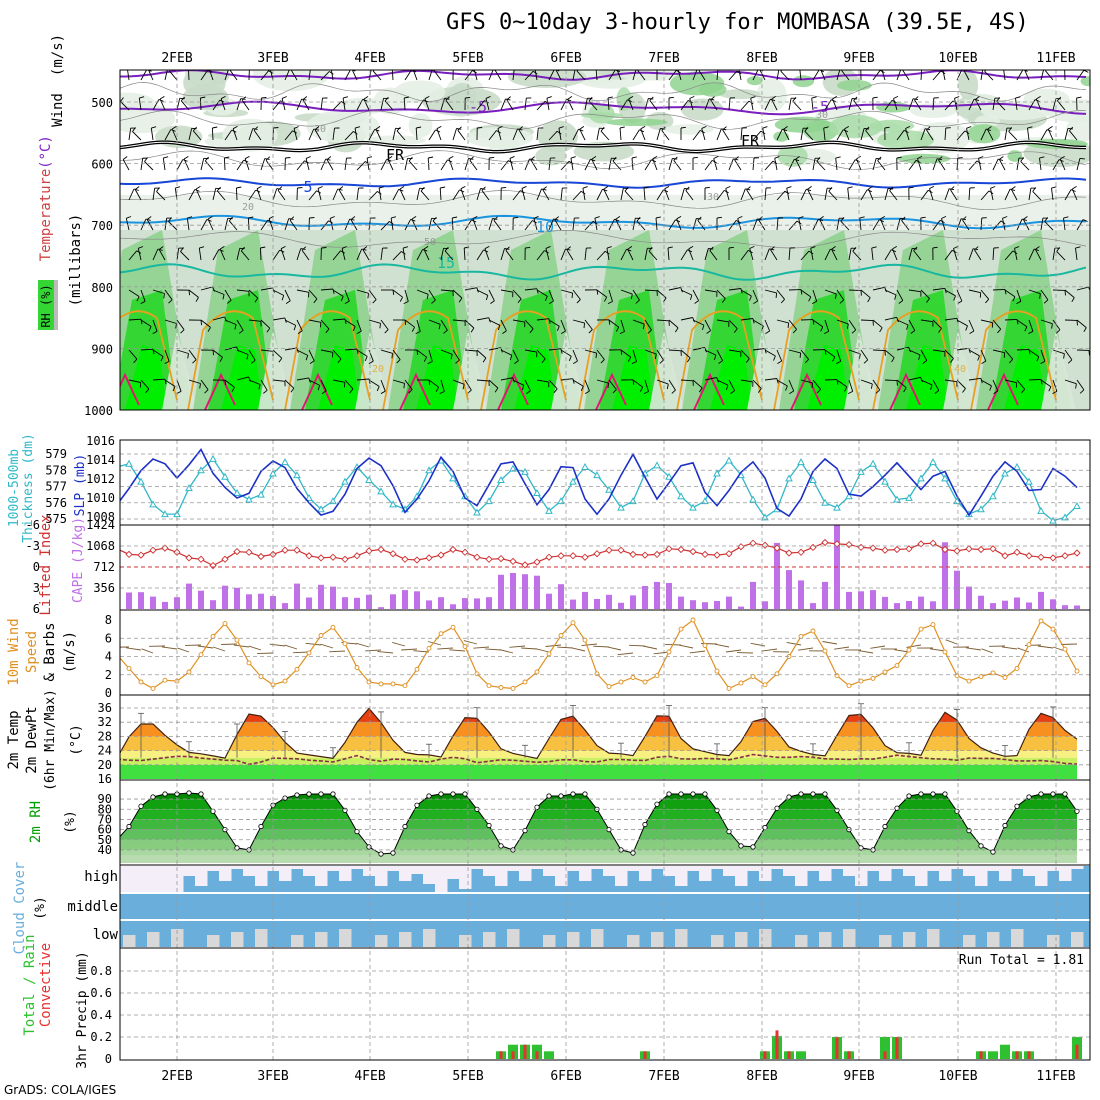  I want to click on rh-tick-label: 80, so click(105, 809).